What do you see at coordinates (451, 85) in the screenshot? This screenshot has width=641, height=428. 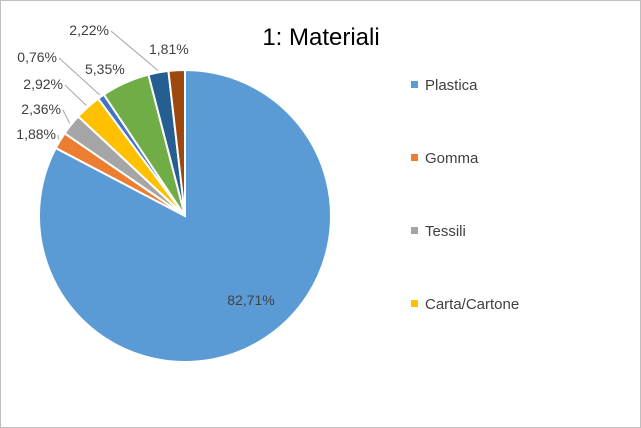 I see `legend-label-1: Plastica` at bounding box center [451, 85].